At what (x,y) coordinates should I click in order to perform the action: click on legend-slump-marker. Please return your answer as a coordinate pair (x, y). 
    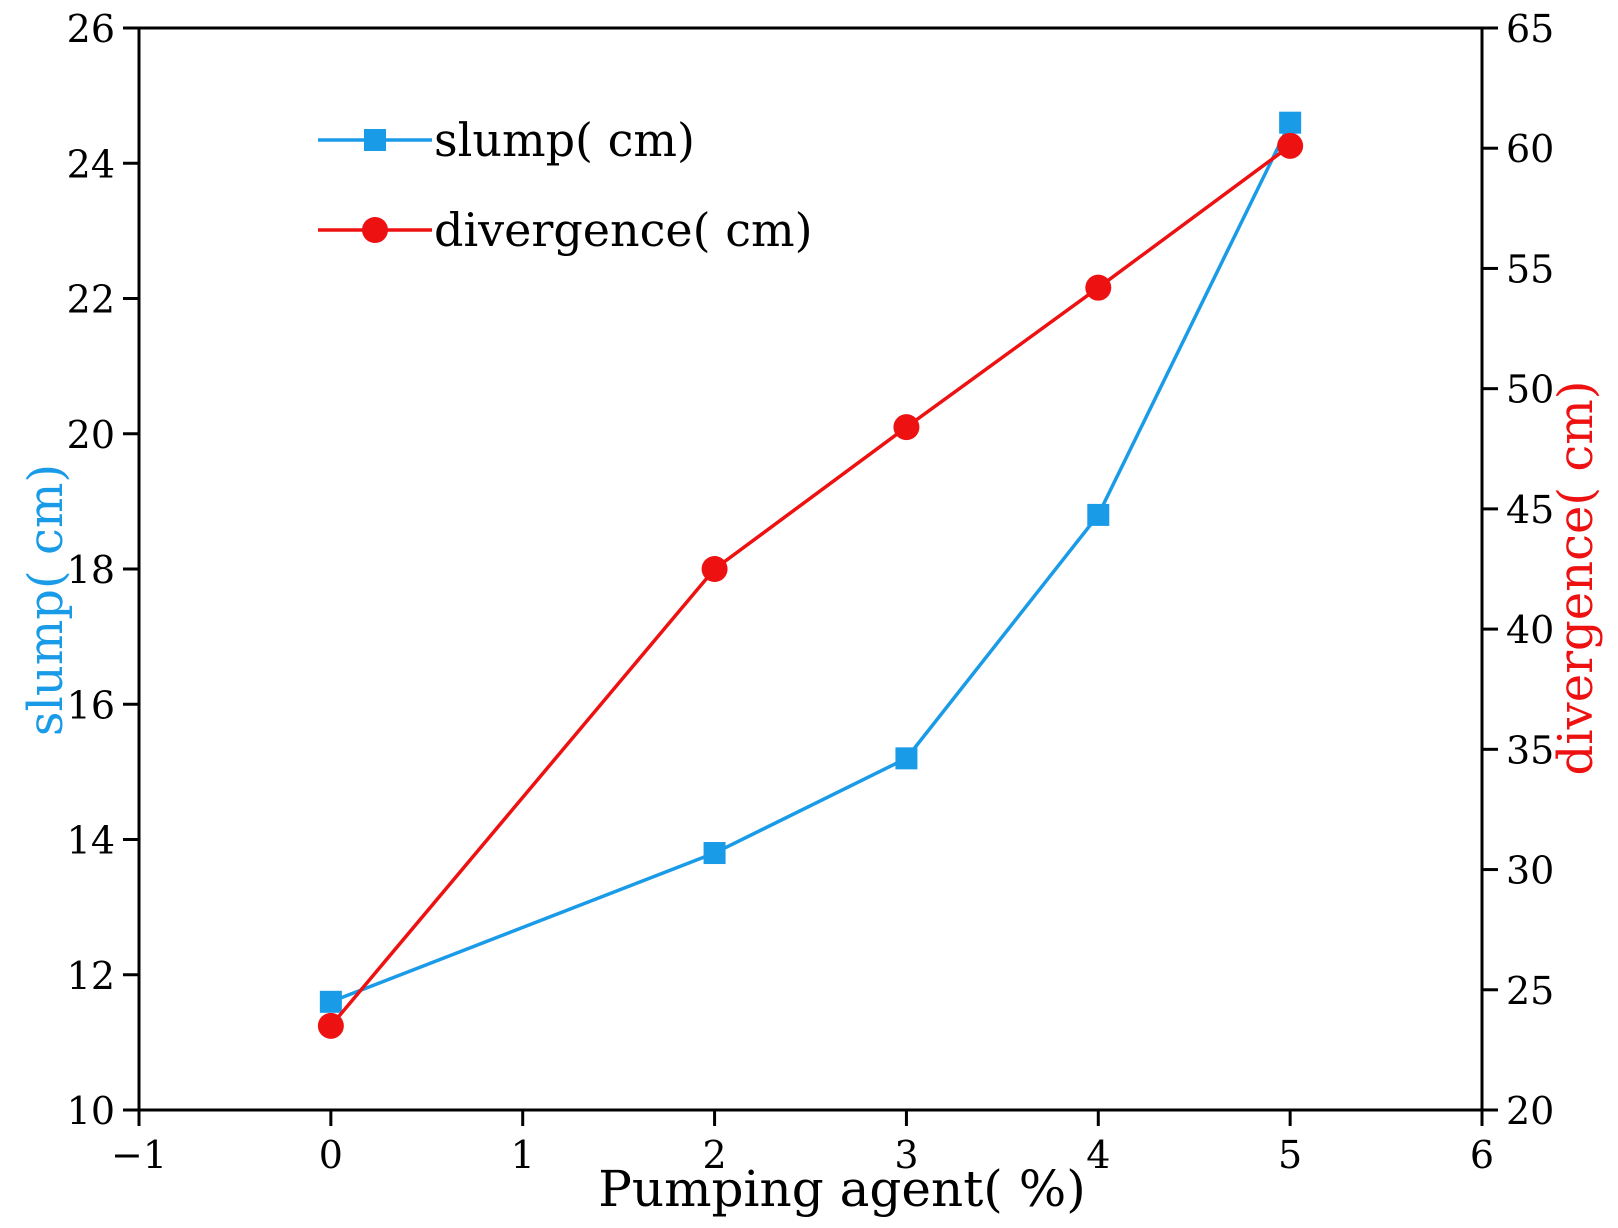
    Looking at the image, I should click on (375, 140).